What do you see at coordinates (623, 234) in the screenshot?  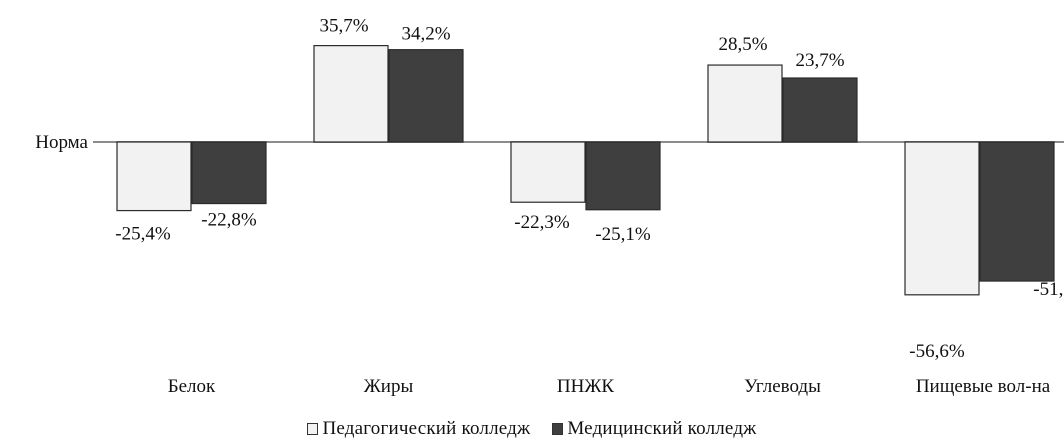 I see `data-label-pnzhk-medical: -25,1%` at bounding box center [623, 234].